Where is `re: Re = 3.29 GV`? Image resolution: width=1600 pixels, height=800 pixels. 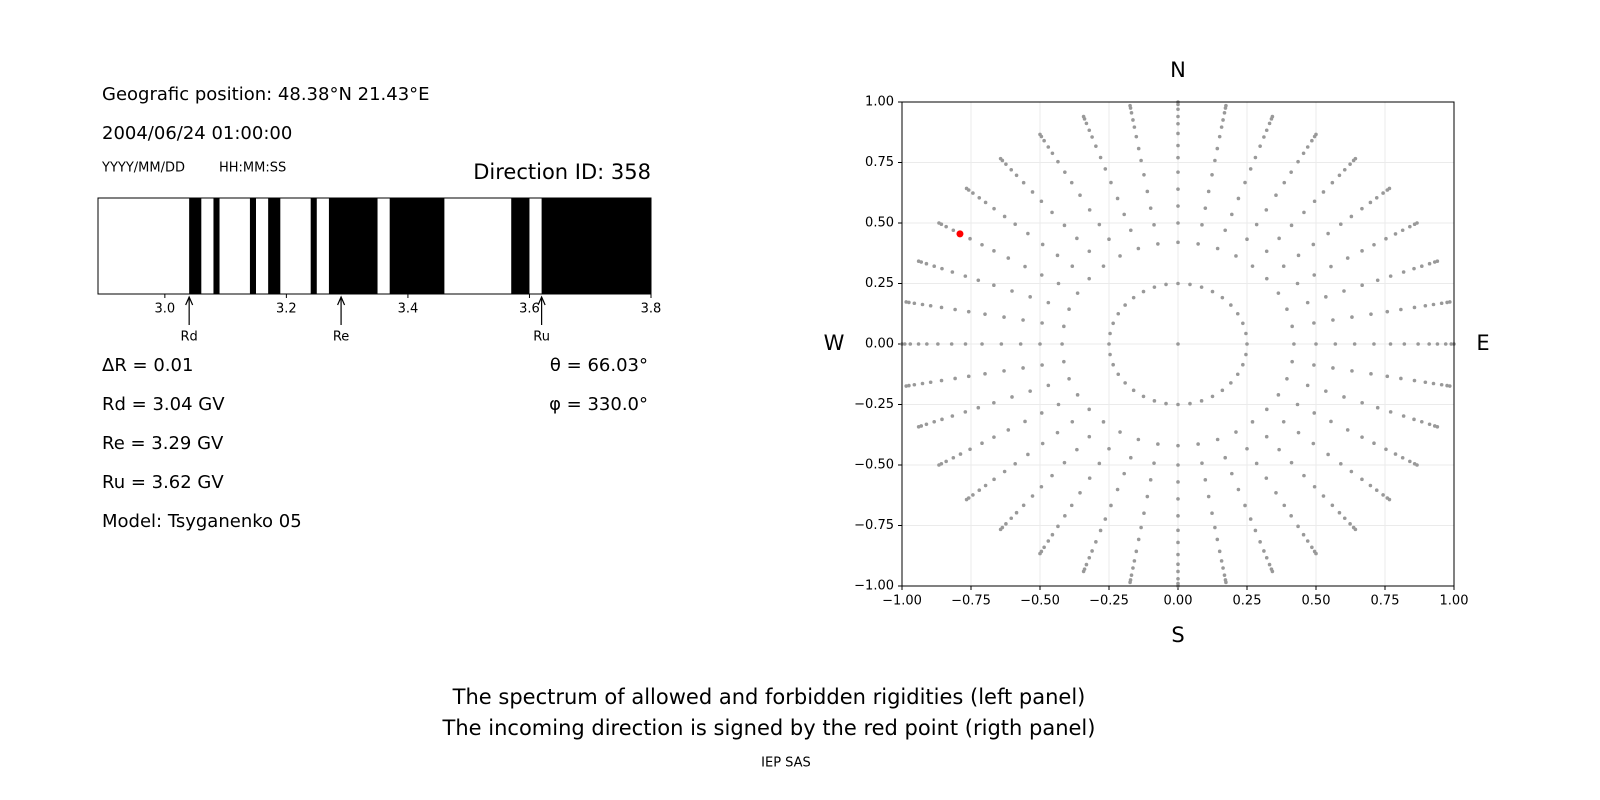 re: Re = 3.29 GV is located at coordinates (163, 443).